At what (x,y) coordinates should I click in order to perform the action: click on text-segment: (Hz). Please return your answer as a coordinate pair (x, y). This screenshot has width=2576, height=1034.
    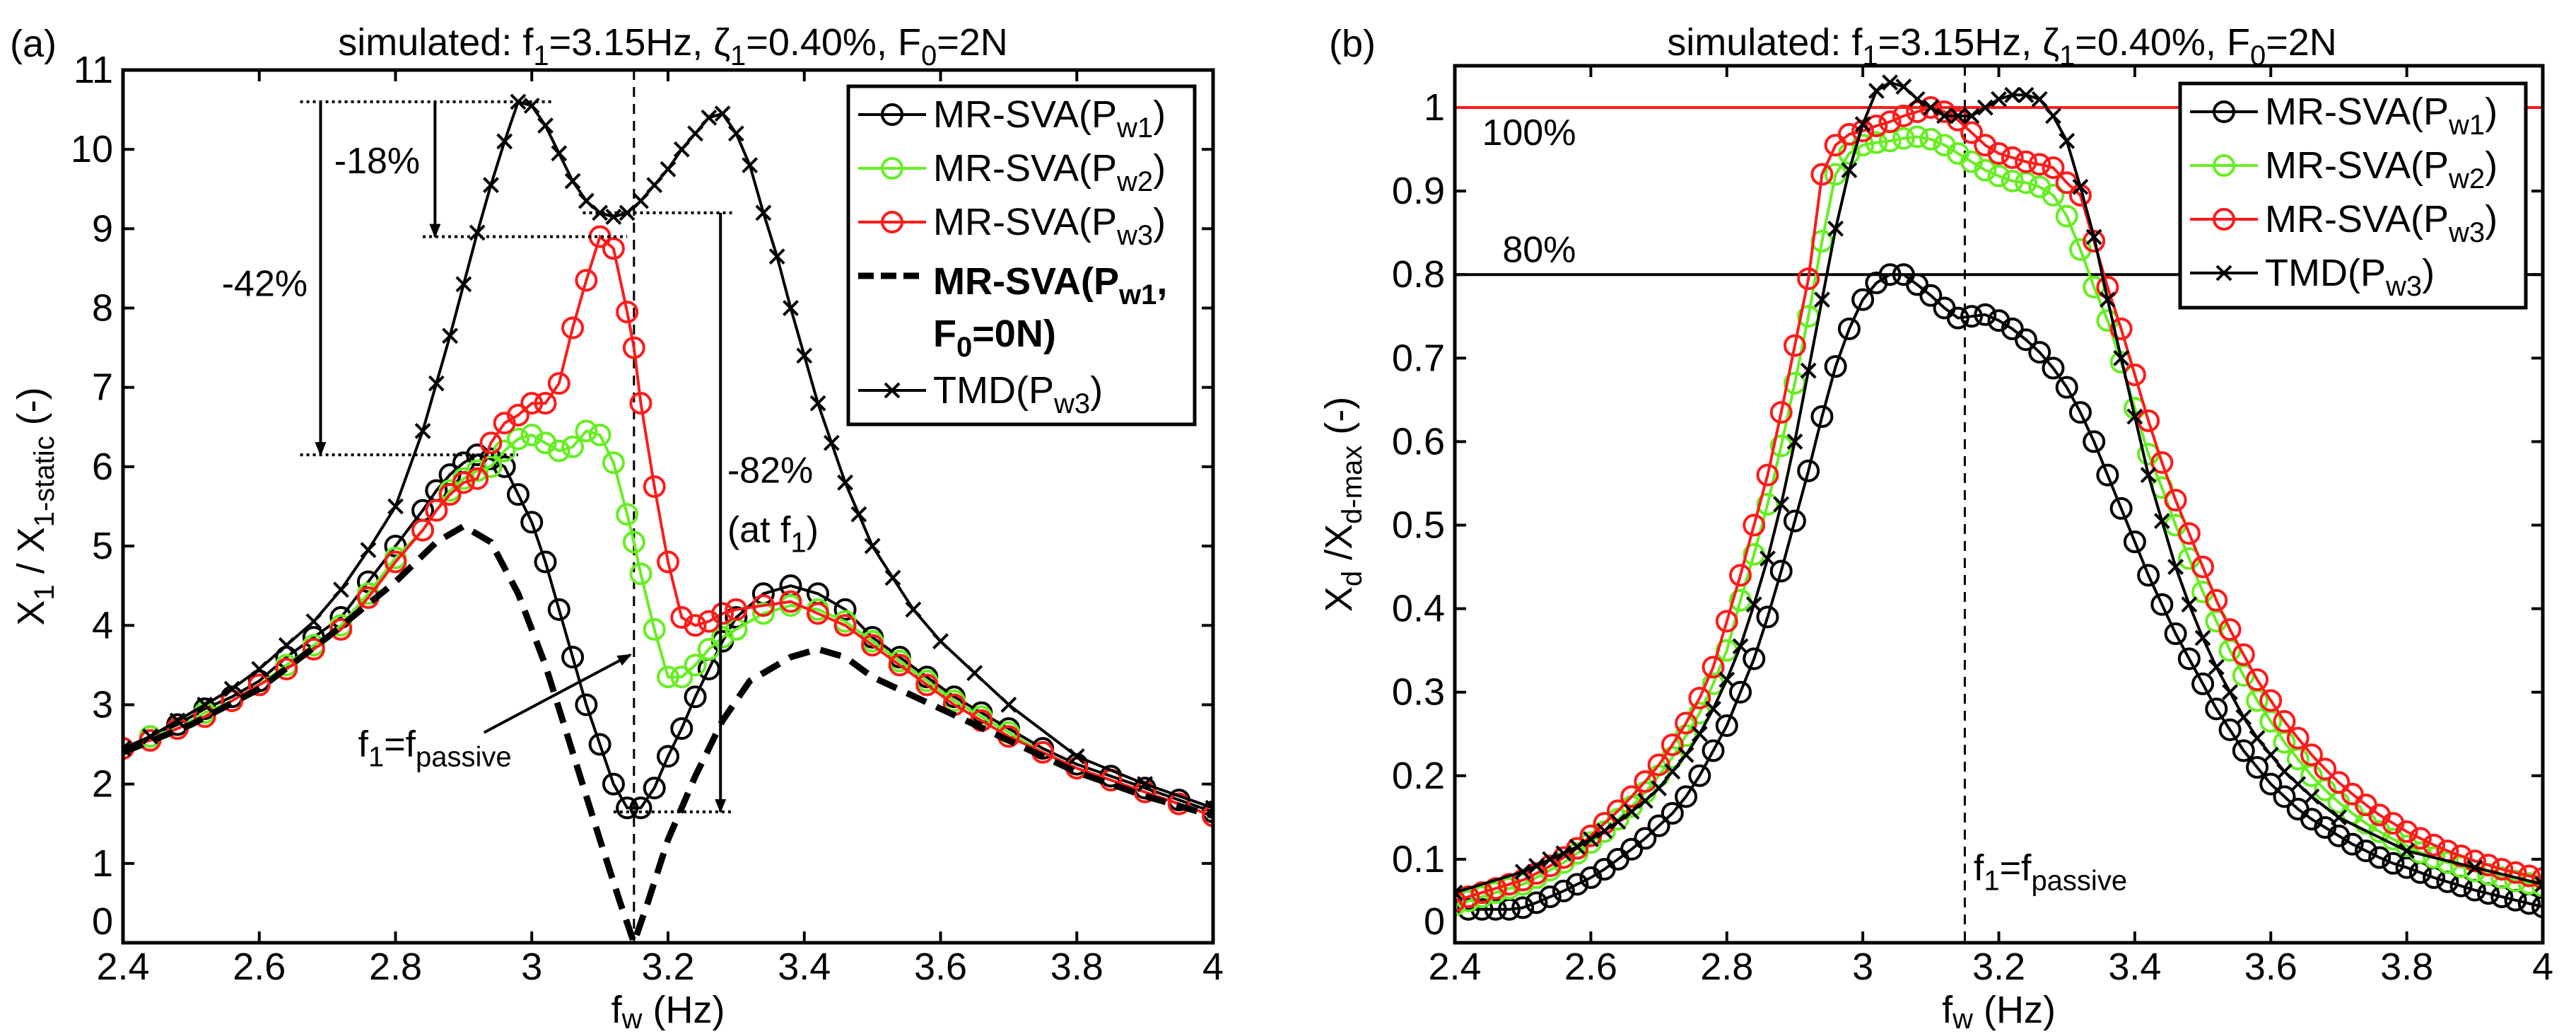
    Looking at the image, I should click on (2014, 1010).